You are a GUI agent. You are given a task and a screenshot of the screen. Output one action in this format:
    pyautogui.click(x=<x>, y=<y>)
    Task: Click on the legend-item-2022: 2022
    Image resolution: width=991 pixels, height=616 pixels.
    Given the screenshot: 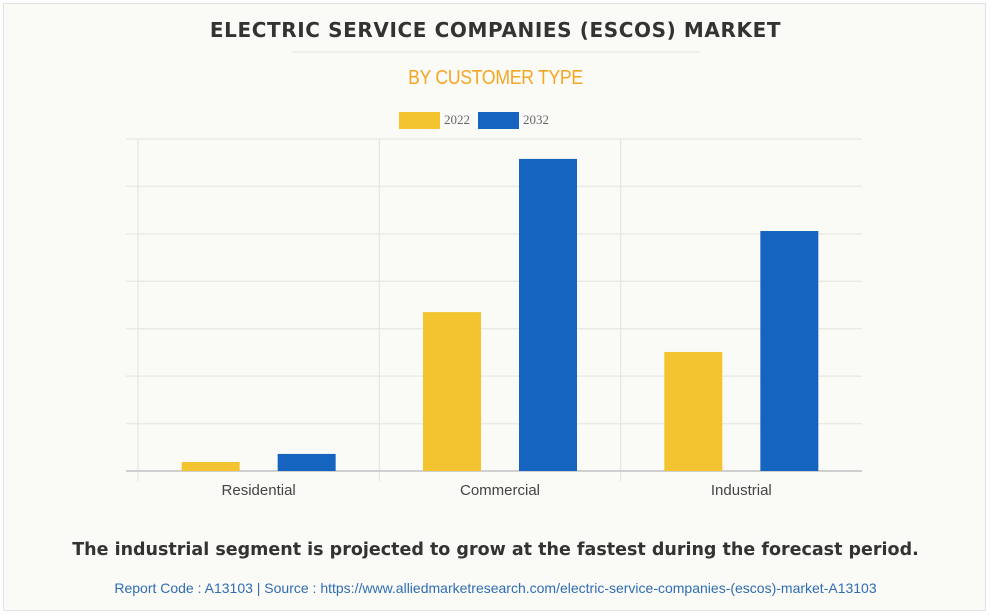 What is the action you would take?
    pyautogui.click(x=434, y=120)
    